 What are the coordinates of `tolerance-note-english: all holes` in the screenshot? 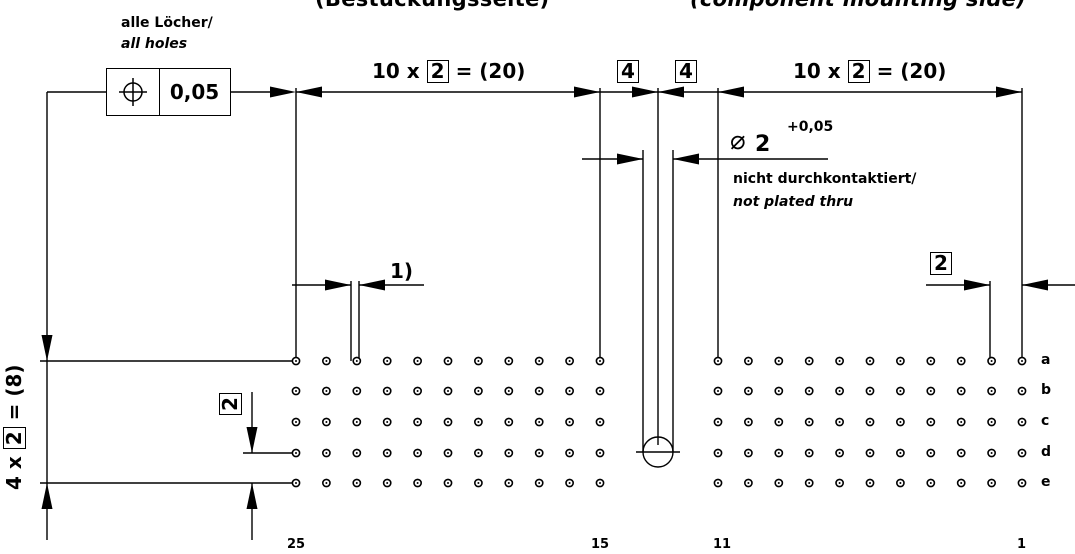 It's located at (154, 44).